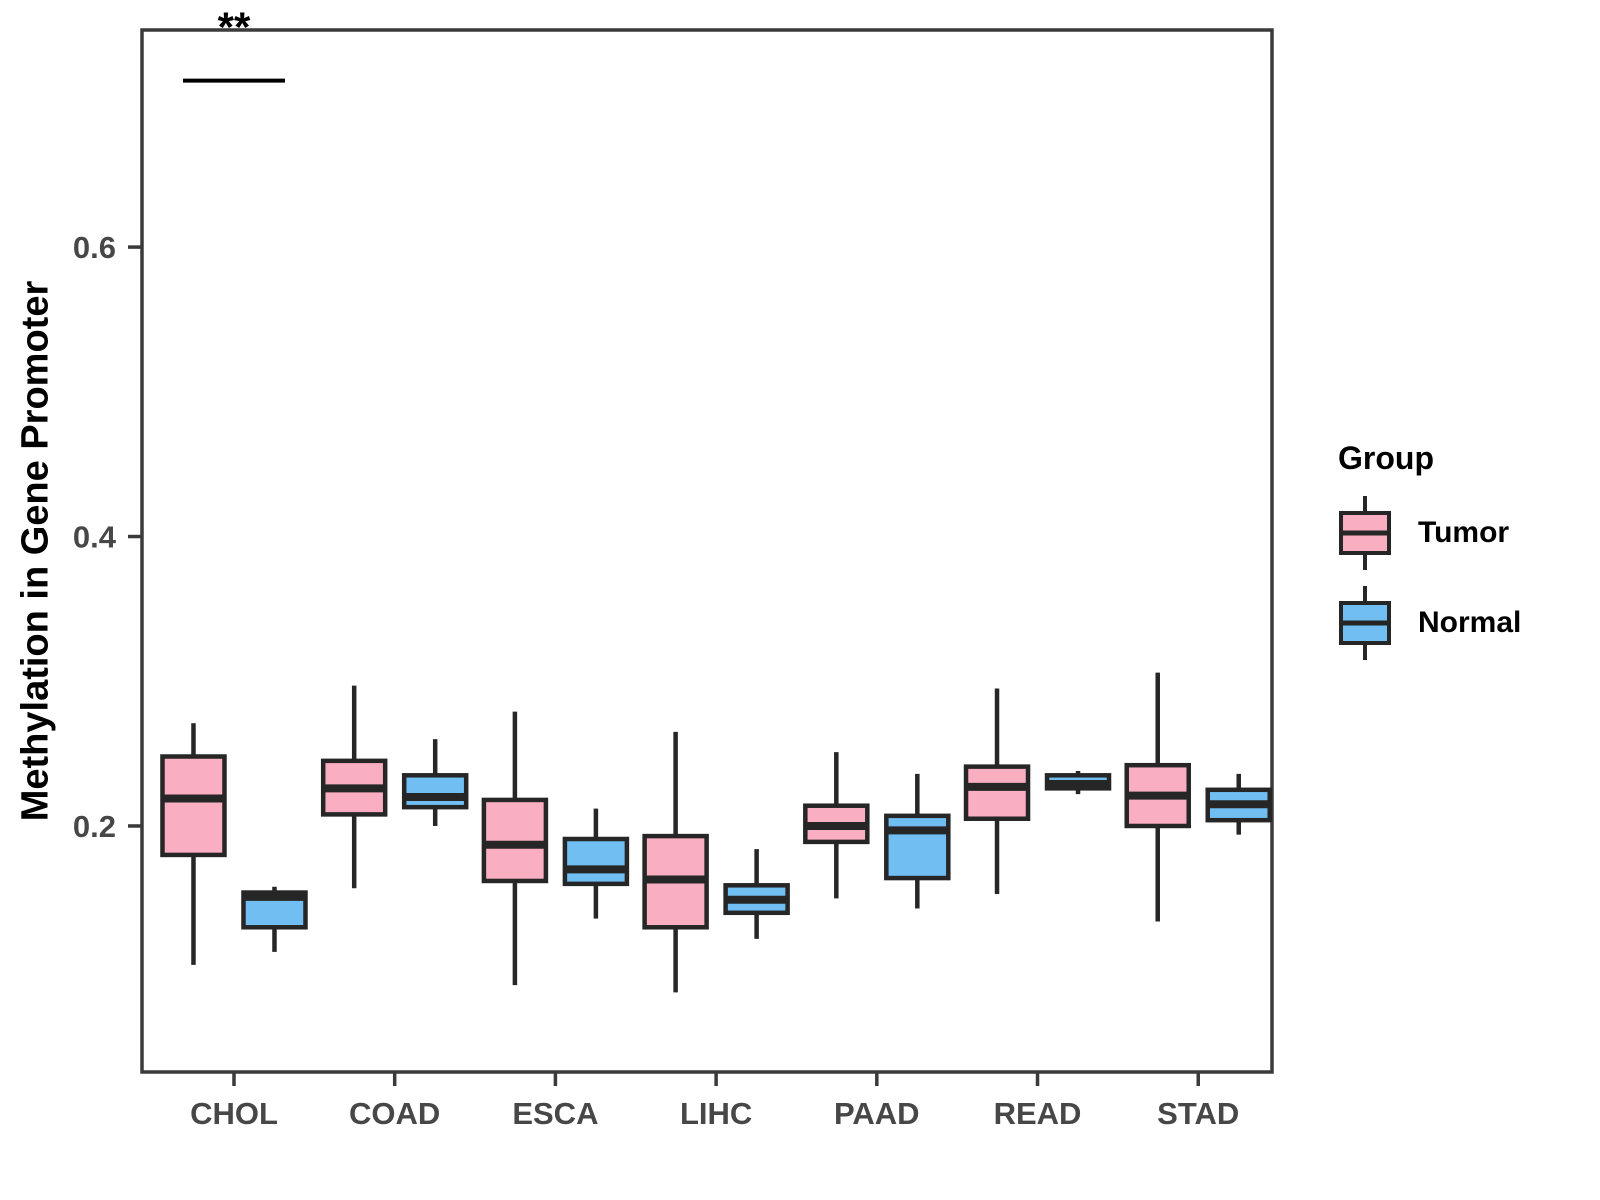 This screenshot has width=1600, height=1200. I want to click on normal-box-paad, so click(917, 847).